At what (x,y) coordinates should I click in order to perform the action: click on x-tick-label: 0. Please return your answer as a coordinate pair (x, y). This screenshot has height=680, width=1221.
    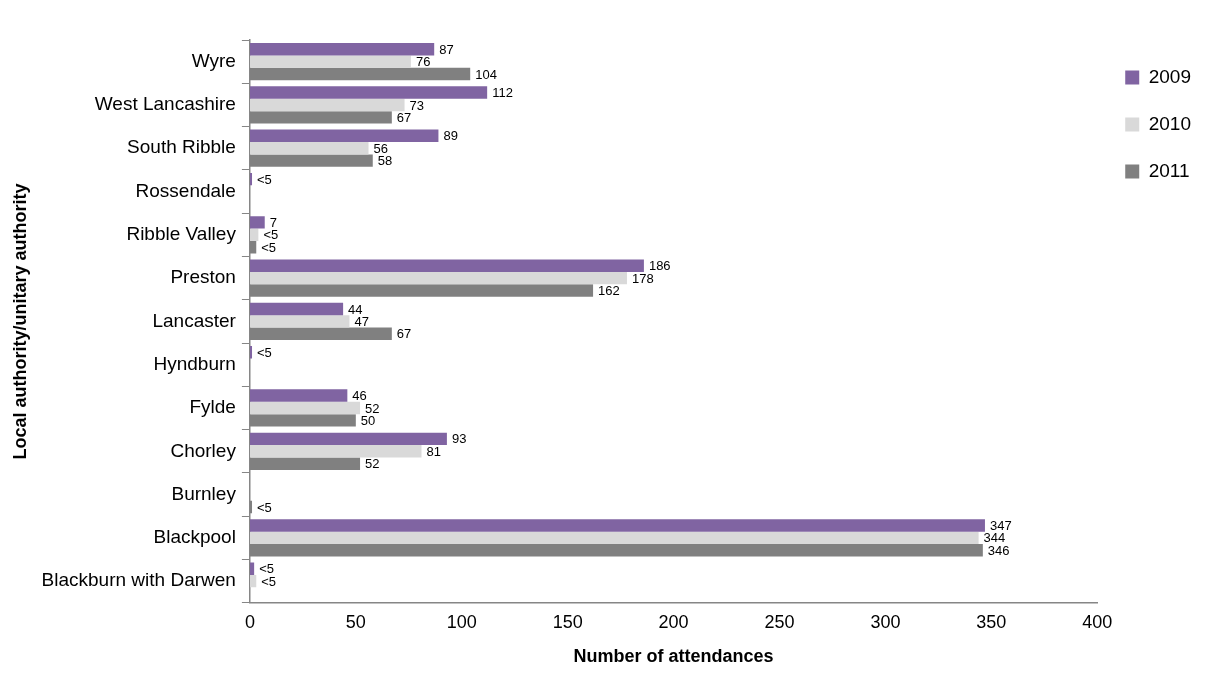
    Looking at the image, I should click on (249, 621).